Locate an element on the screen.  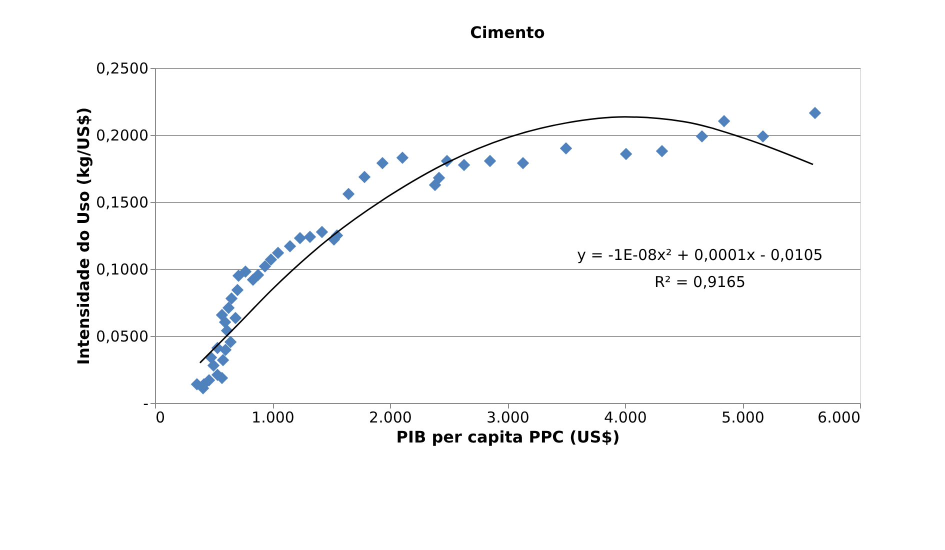
annotation: y = -1E-08x² + 0,0001x - 0,0105 is located at coordinates (700, 255).